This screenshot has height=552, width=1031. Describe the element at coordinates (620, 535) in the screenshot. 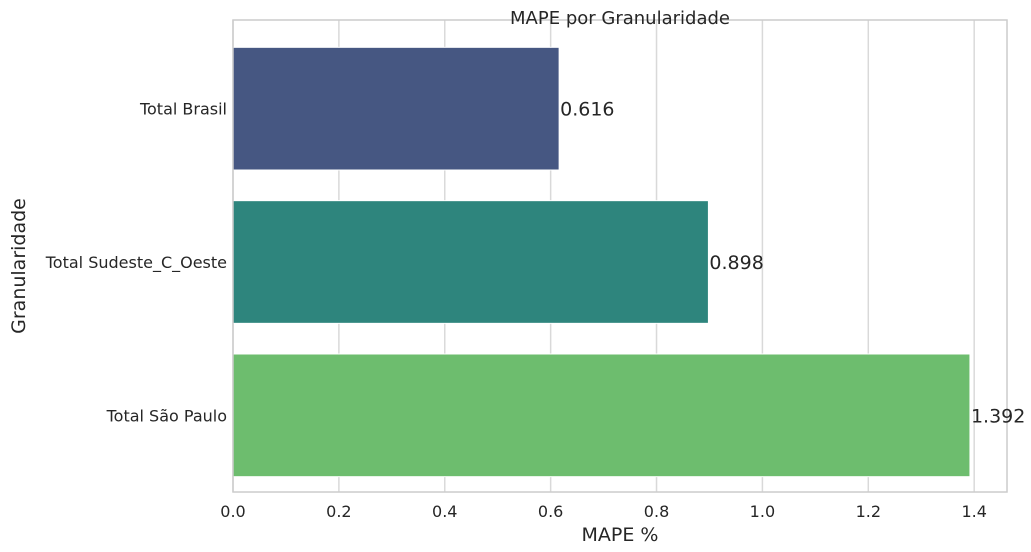

I see `x-axis-label: MAPE %` at that location.